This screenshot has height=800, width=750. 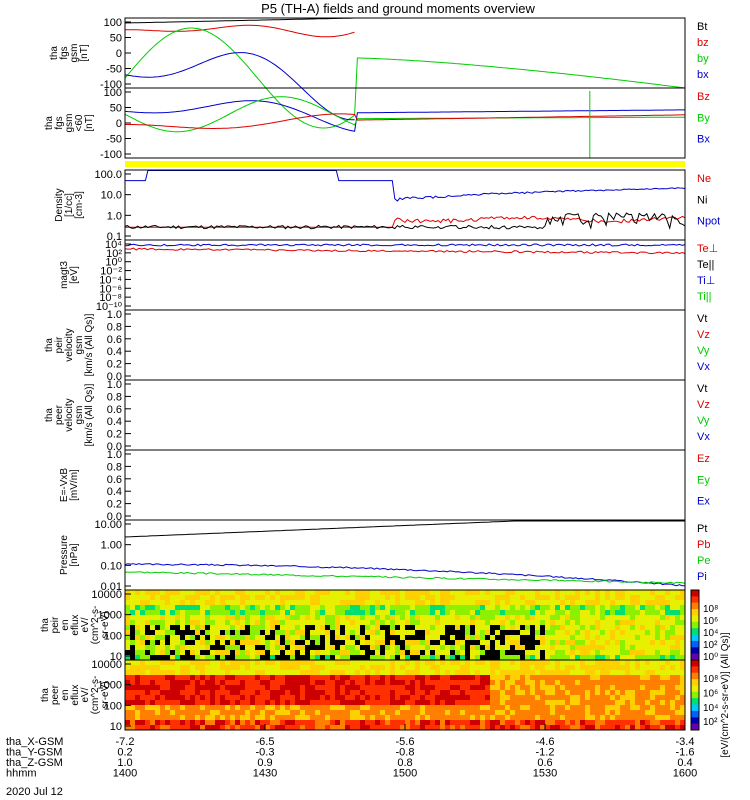 I want to click on legend-entry: Vx, so click(x=703, y=437).